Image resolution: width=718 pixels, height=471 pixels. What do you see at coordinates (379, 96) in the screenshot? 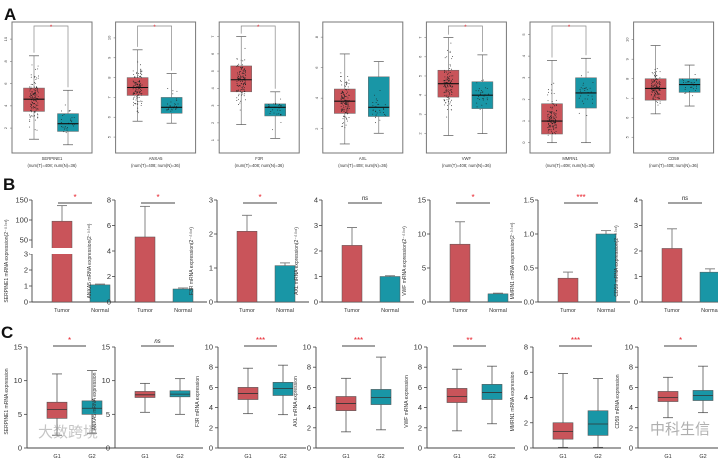
I see `box-normal` at bounding box center [379, 96].